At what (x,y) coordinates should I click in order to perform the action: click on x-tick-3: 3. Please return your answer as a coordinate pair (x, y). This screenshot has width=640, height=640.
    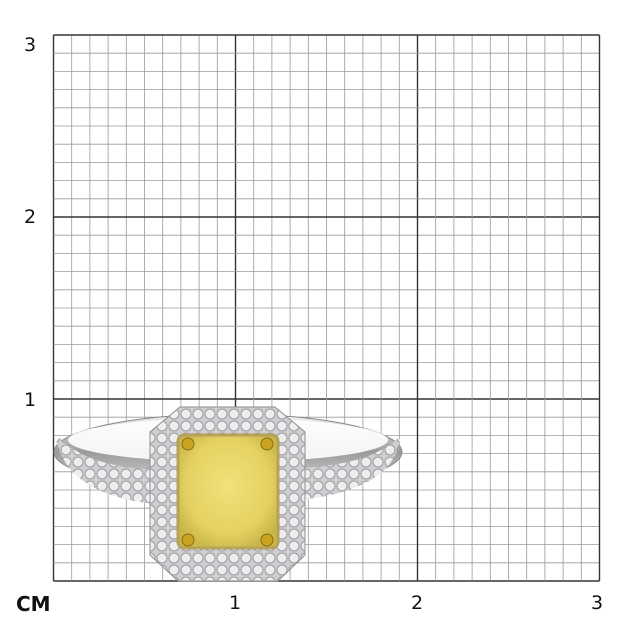
    Looking at the image, I should click on (597, 603).